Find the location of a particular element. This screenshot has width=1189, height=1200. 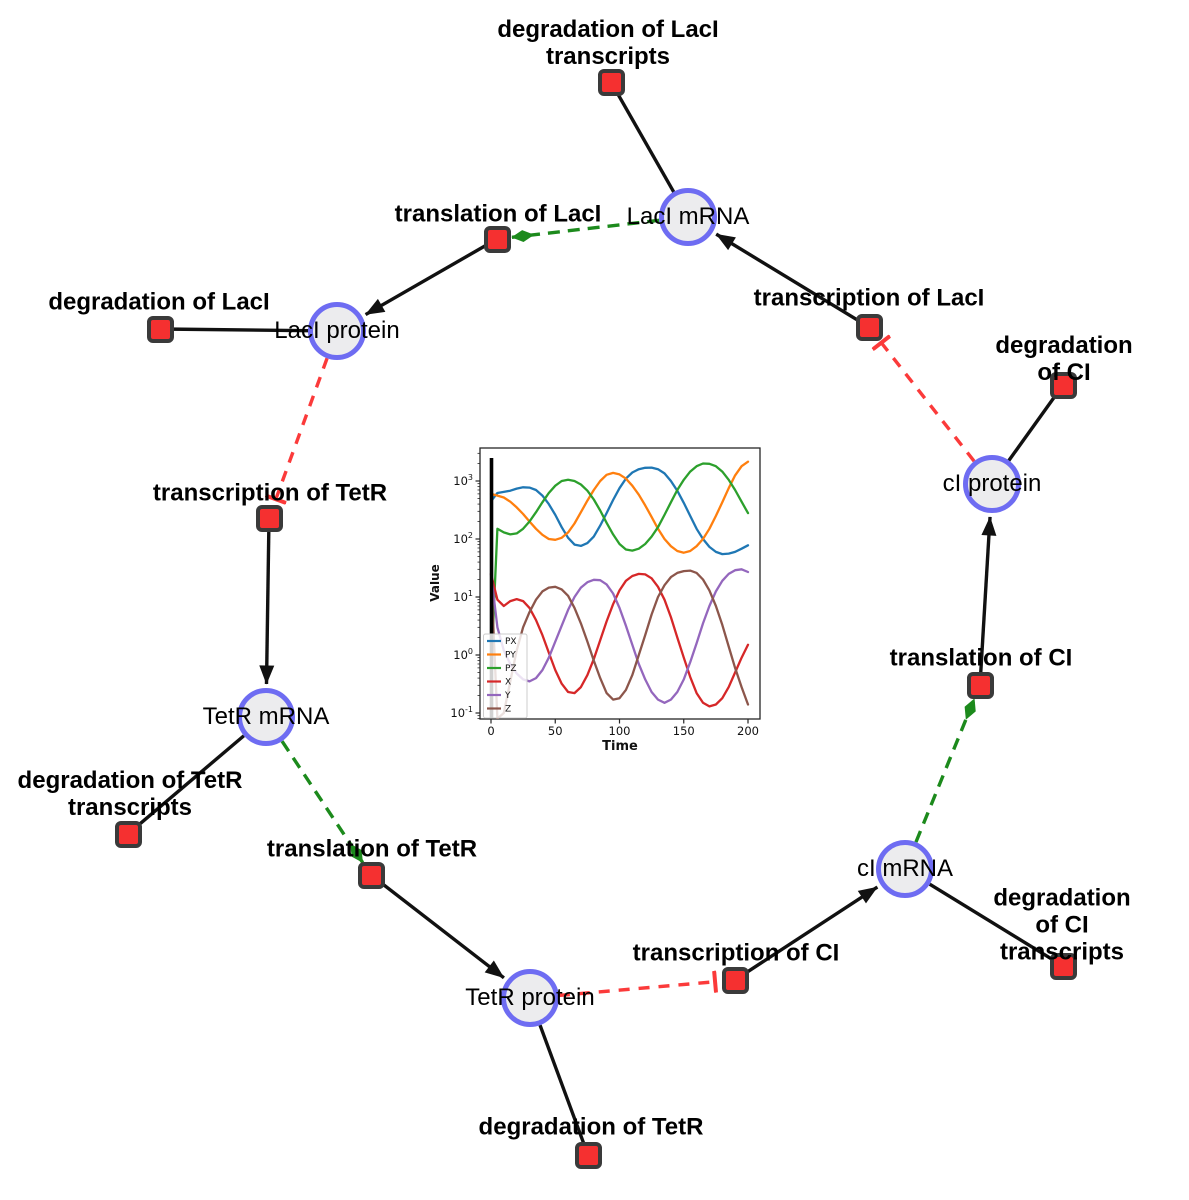

series-PY is located at coordinates (619, 507).